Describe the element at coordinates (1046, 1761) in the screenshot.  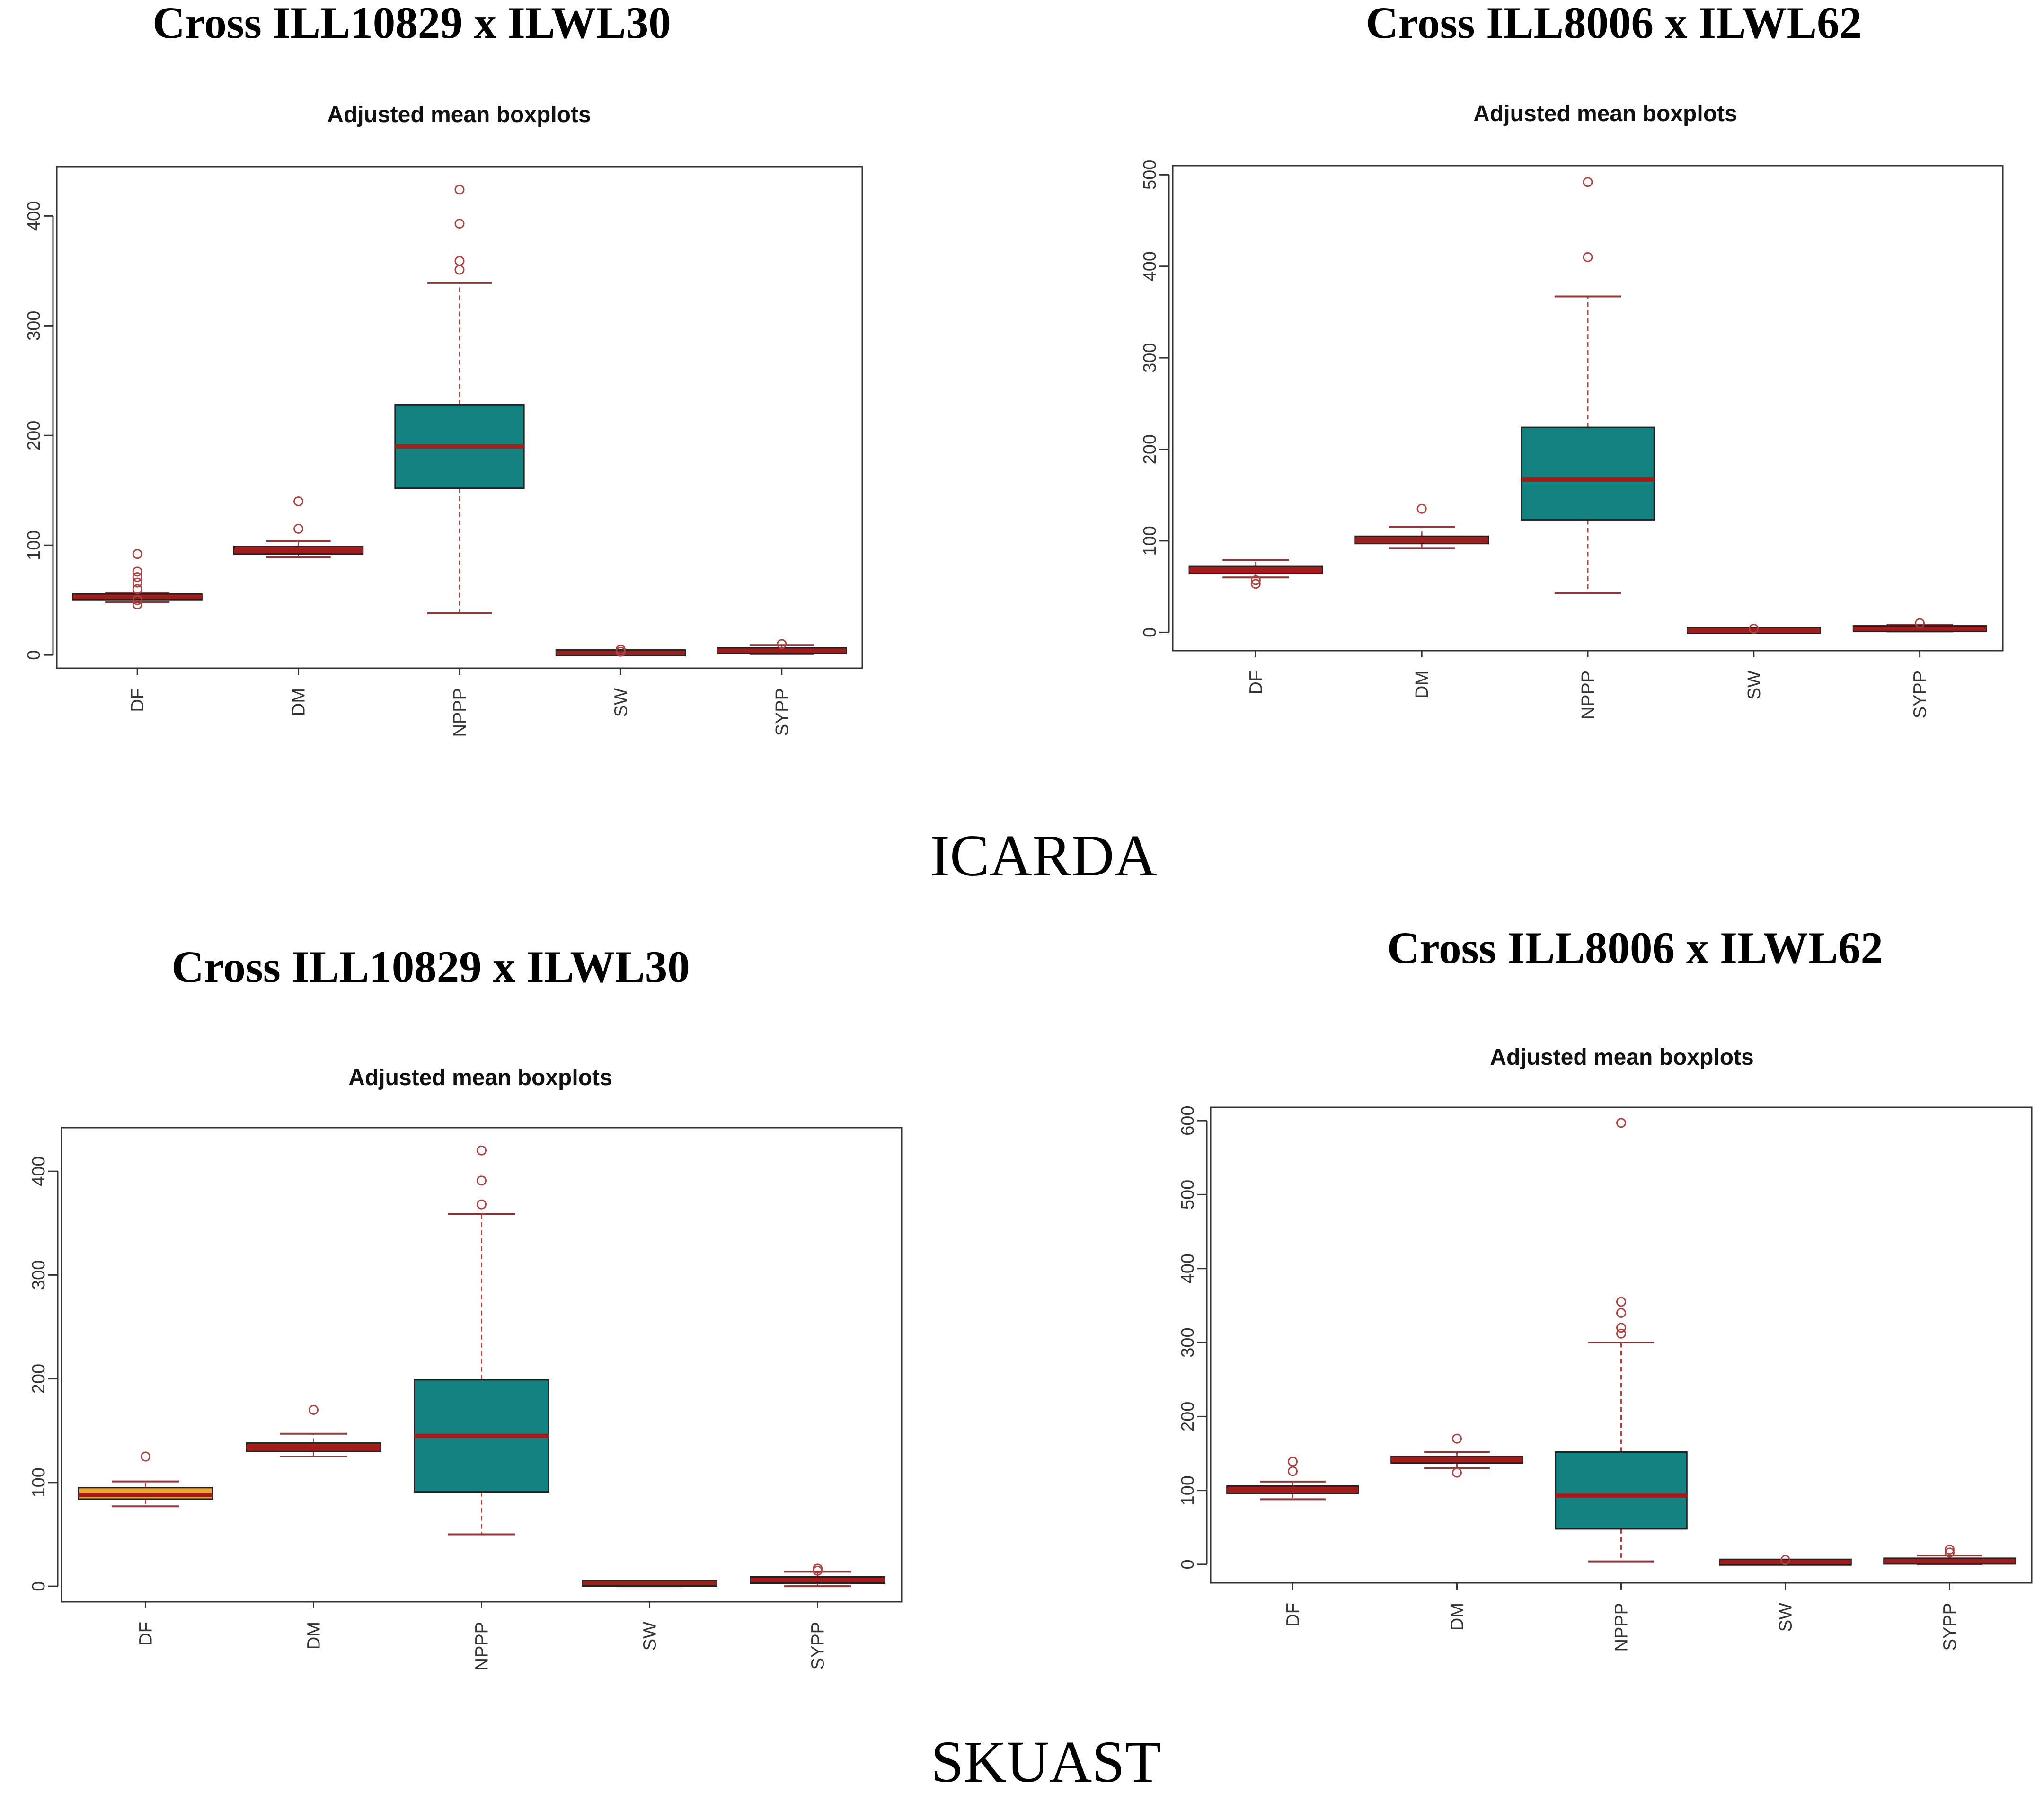
I see `section-label-skuast: SKUAST` at that location.